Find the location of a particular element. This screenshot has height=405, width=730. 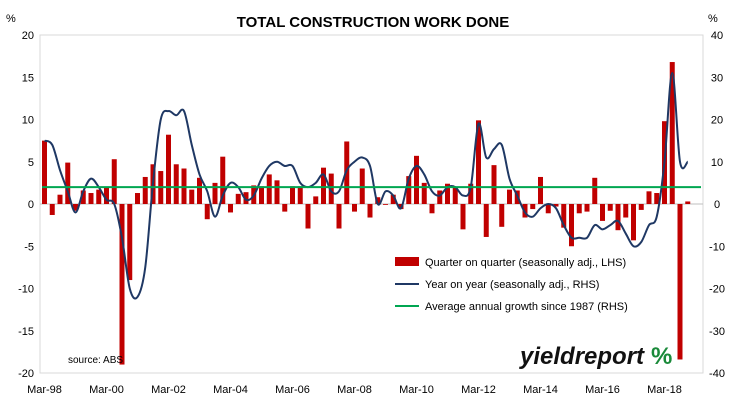

x-tick-label: Mar-12 is located at coordinates (478, 390).